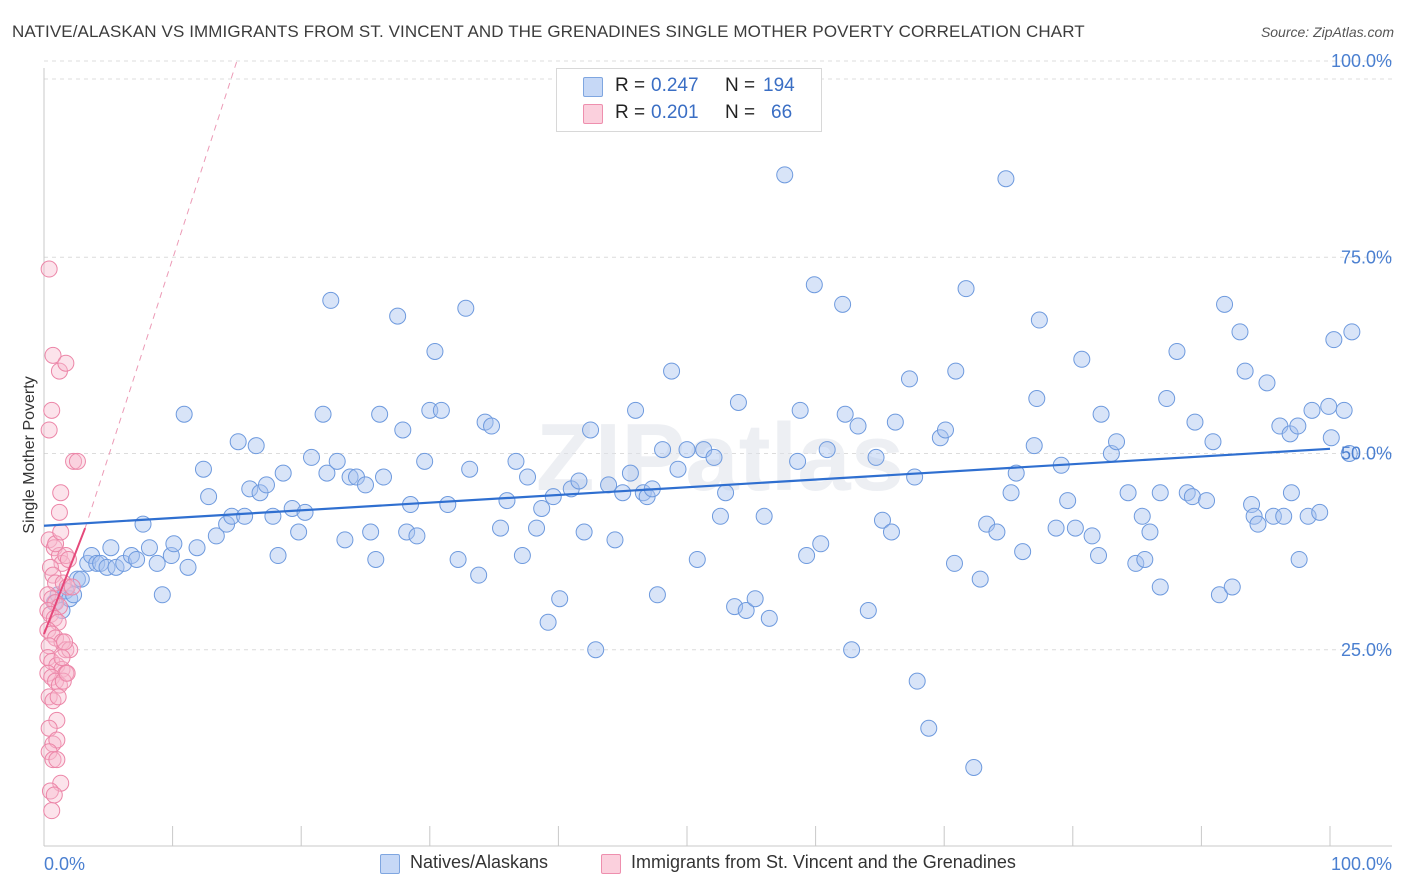  Describe the element at coordinates (593, 114) in the screenshot. I see `legend-swatch-pink` at that location.